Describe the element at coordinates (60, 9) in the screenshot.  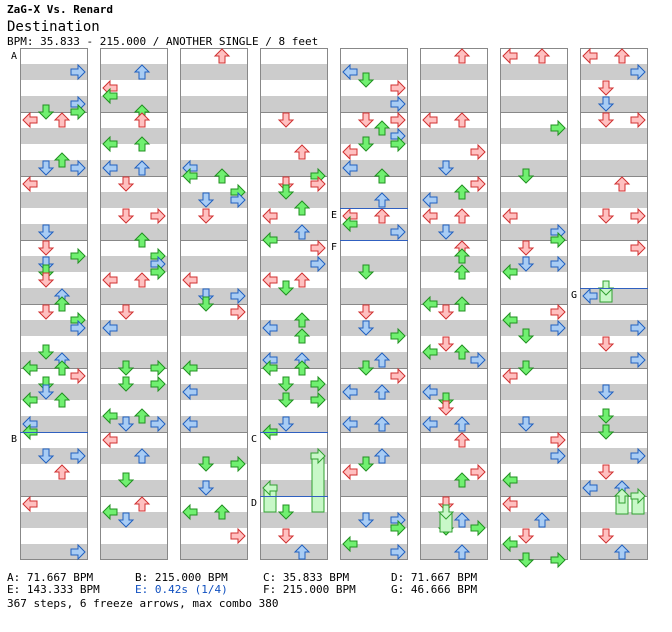
I see `chart-title: ZaG-X Vs. Renard` at that location.